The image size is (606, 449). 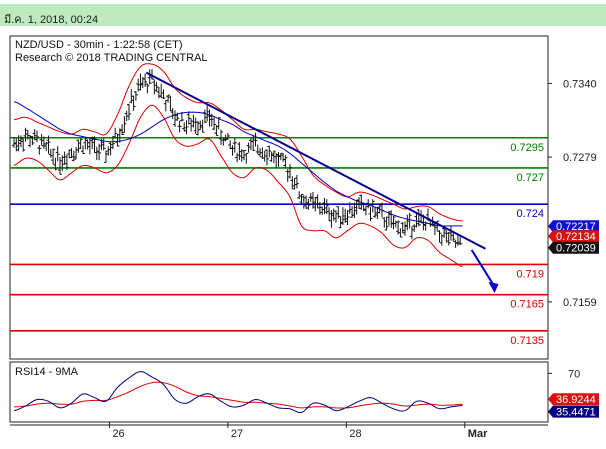 I want to click on rsi-tag-label-0: 36.9244, so click(x=576, y=400).